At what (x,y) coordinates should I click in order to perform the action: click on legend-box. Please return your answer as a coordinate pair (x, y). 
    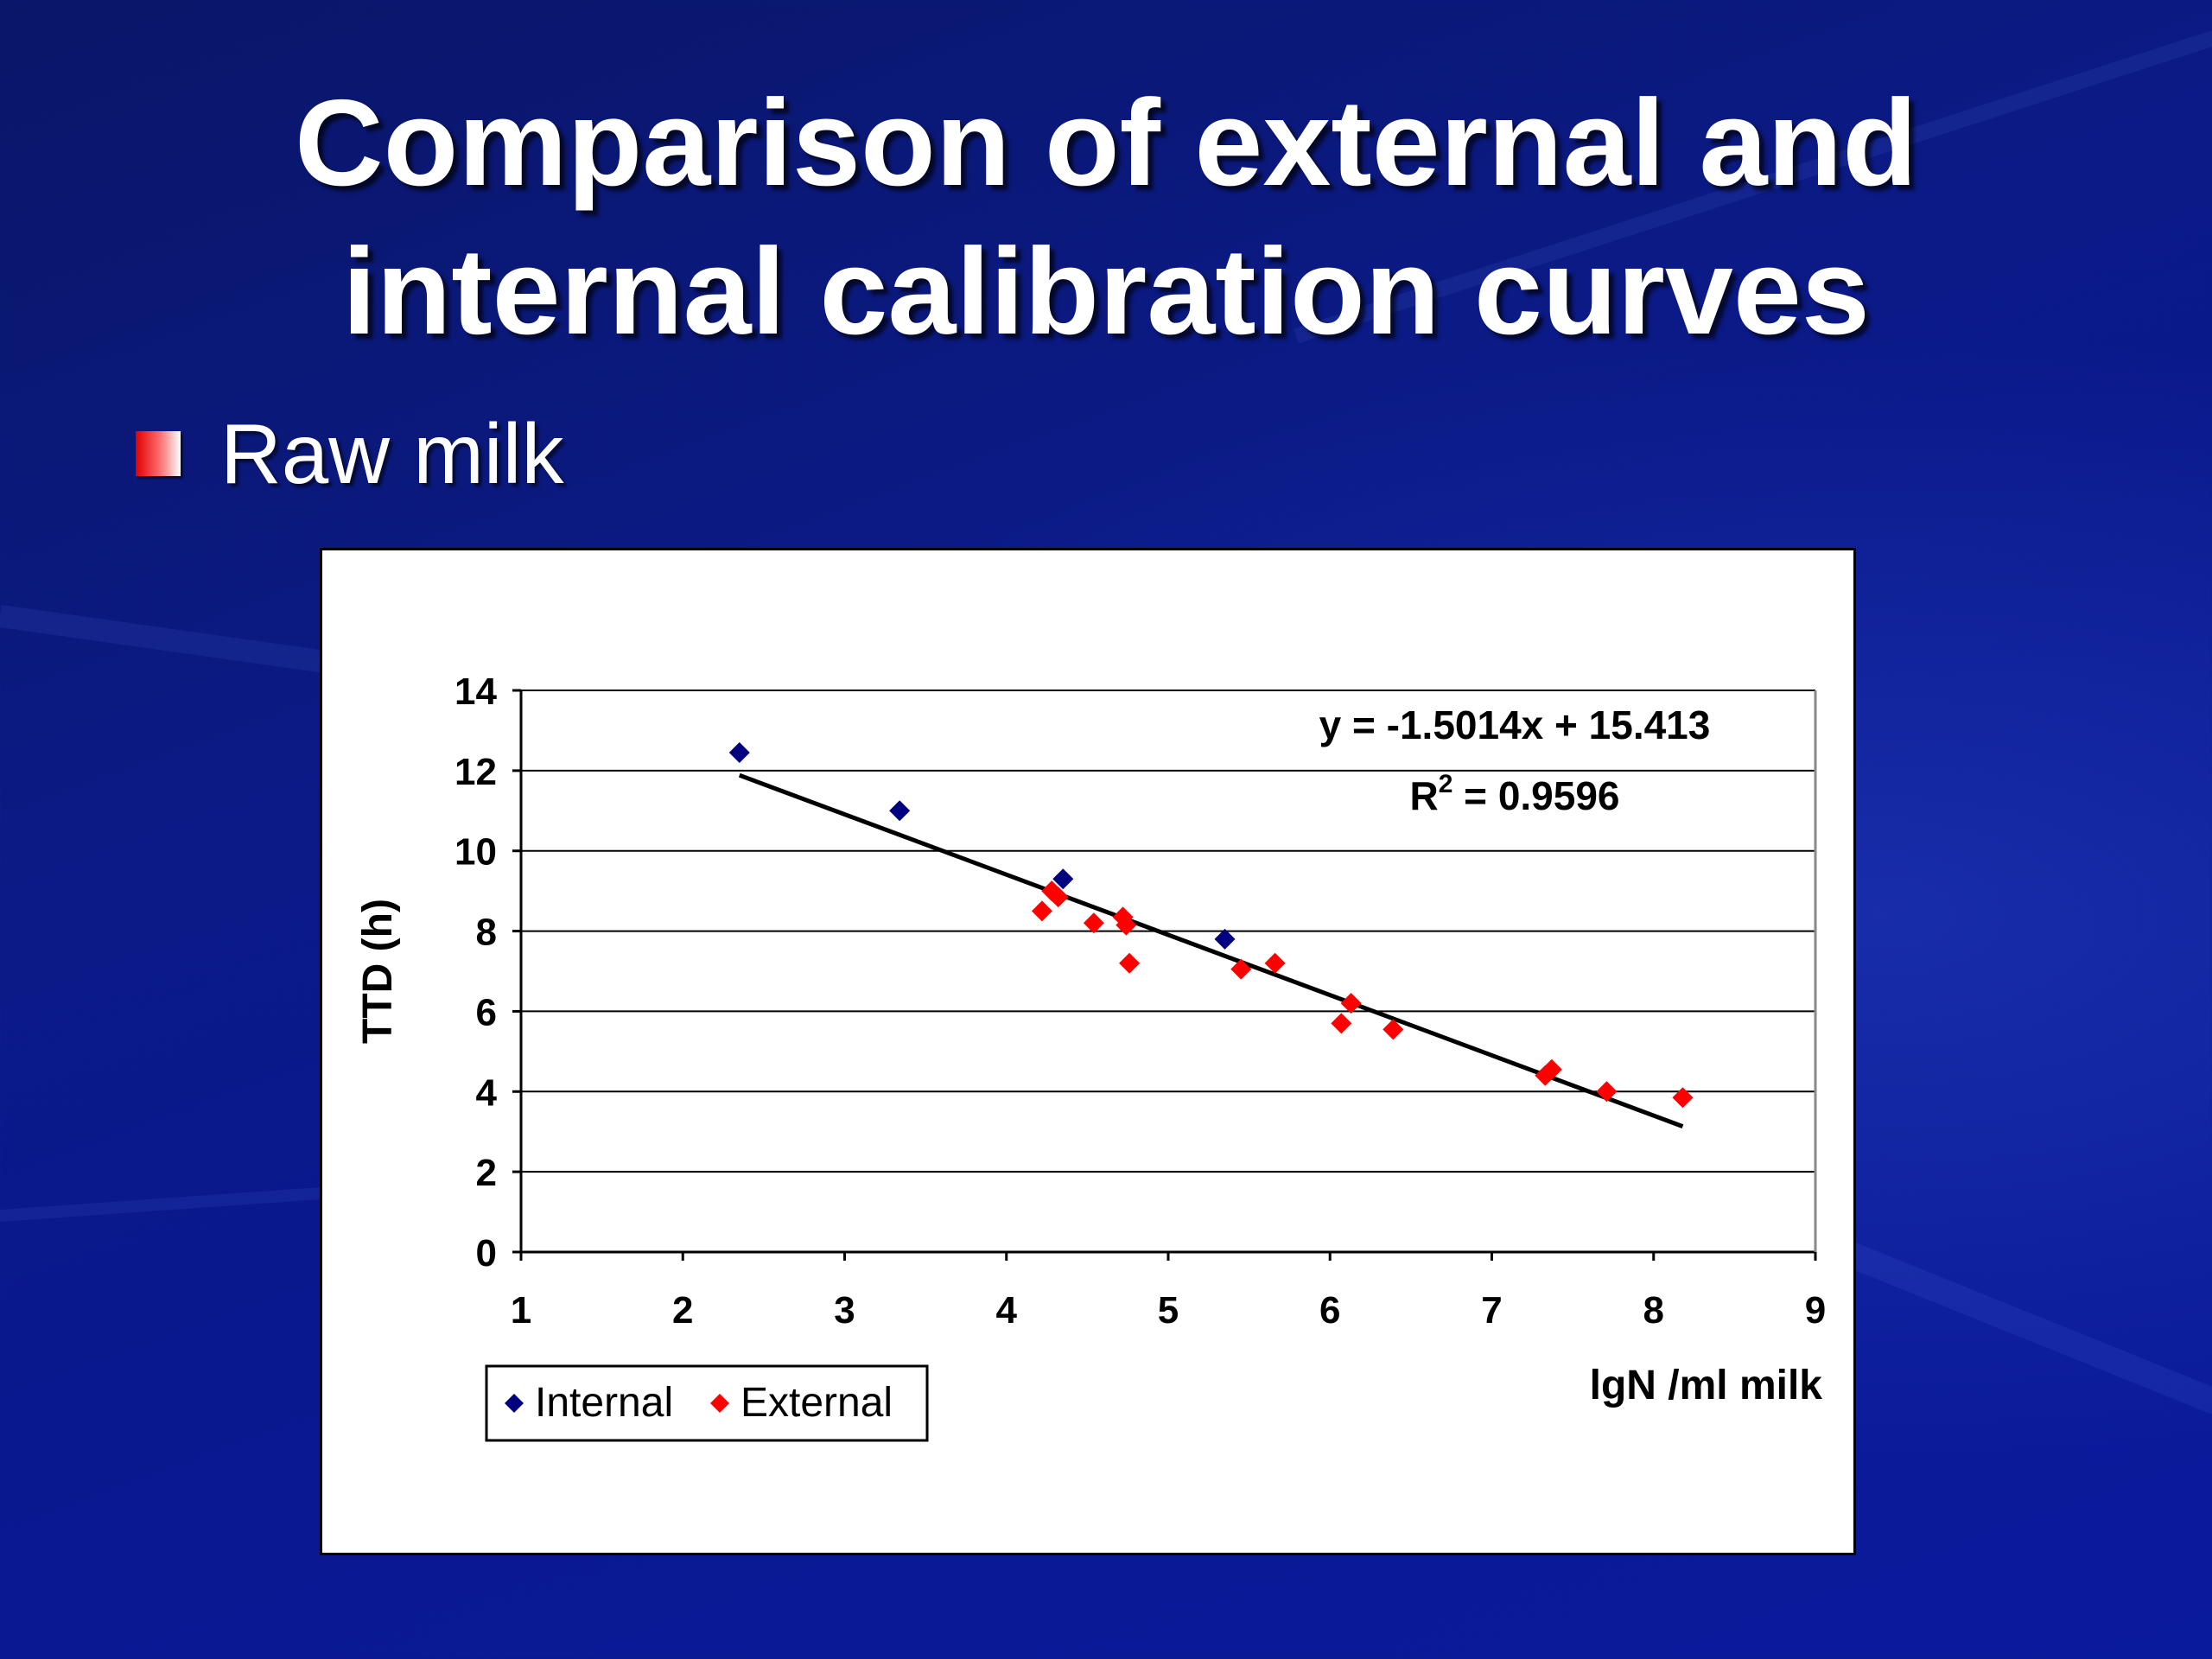
    Looking at the image, I should click on (707, 1403).